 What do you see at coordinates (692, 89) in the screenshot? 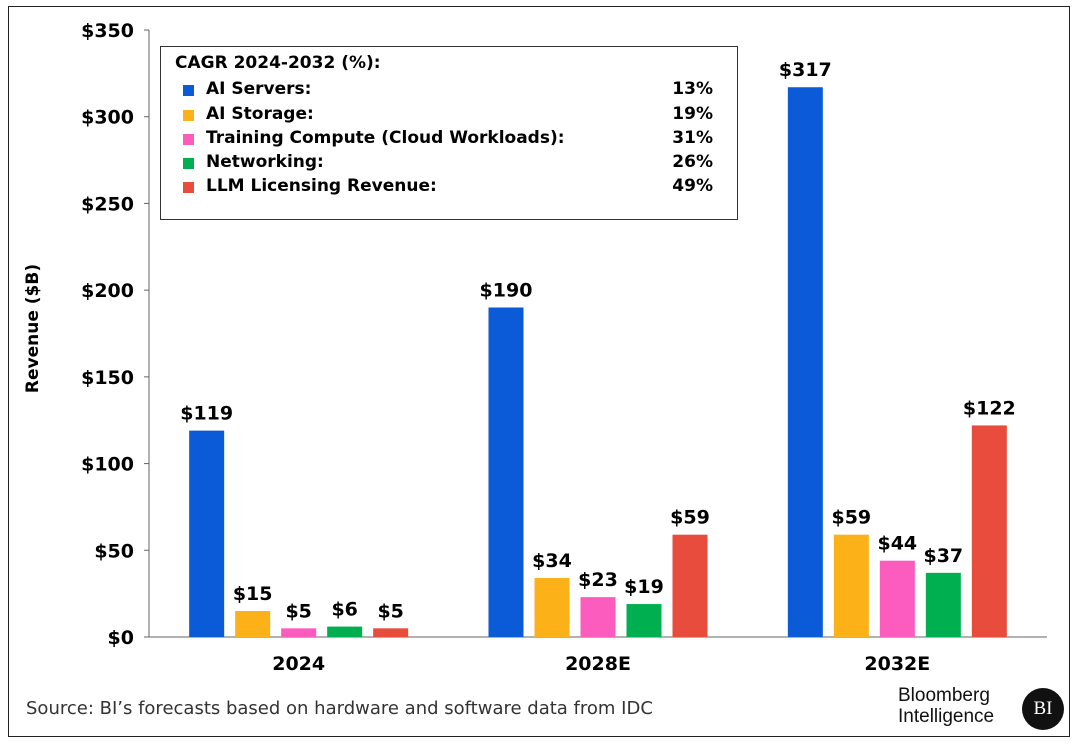
I see `legend-value: 13%` at bounding box center [692, 89].